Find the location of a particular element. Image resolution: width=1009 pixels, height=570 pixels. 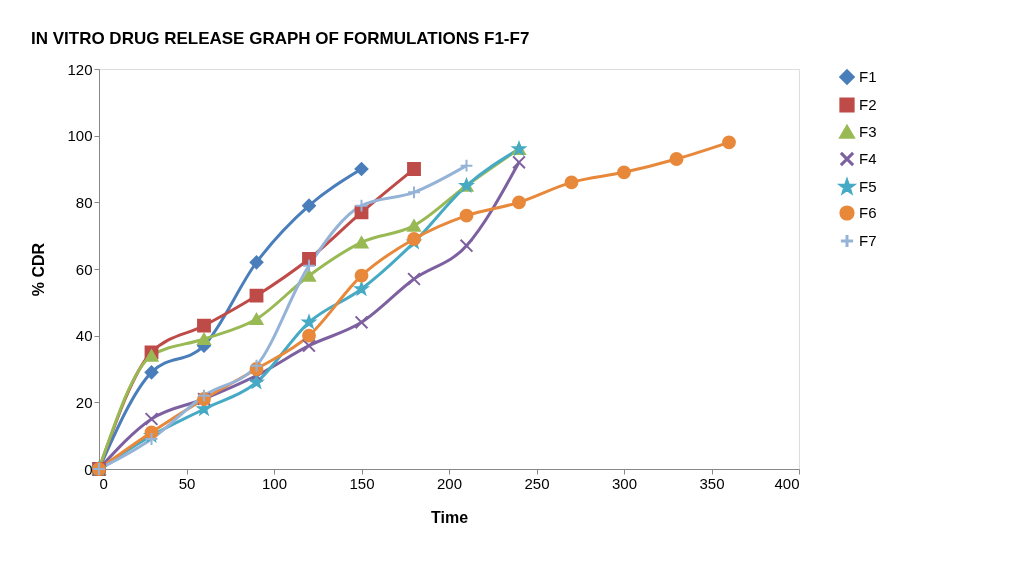

x-tick-label: 300 is located at coordinates (624, 483).